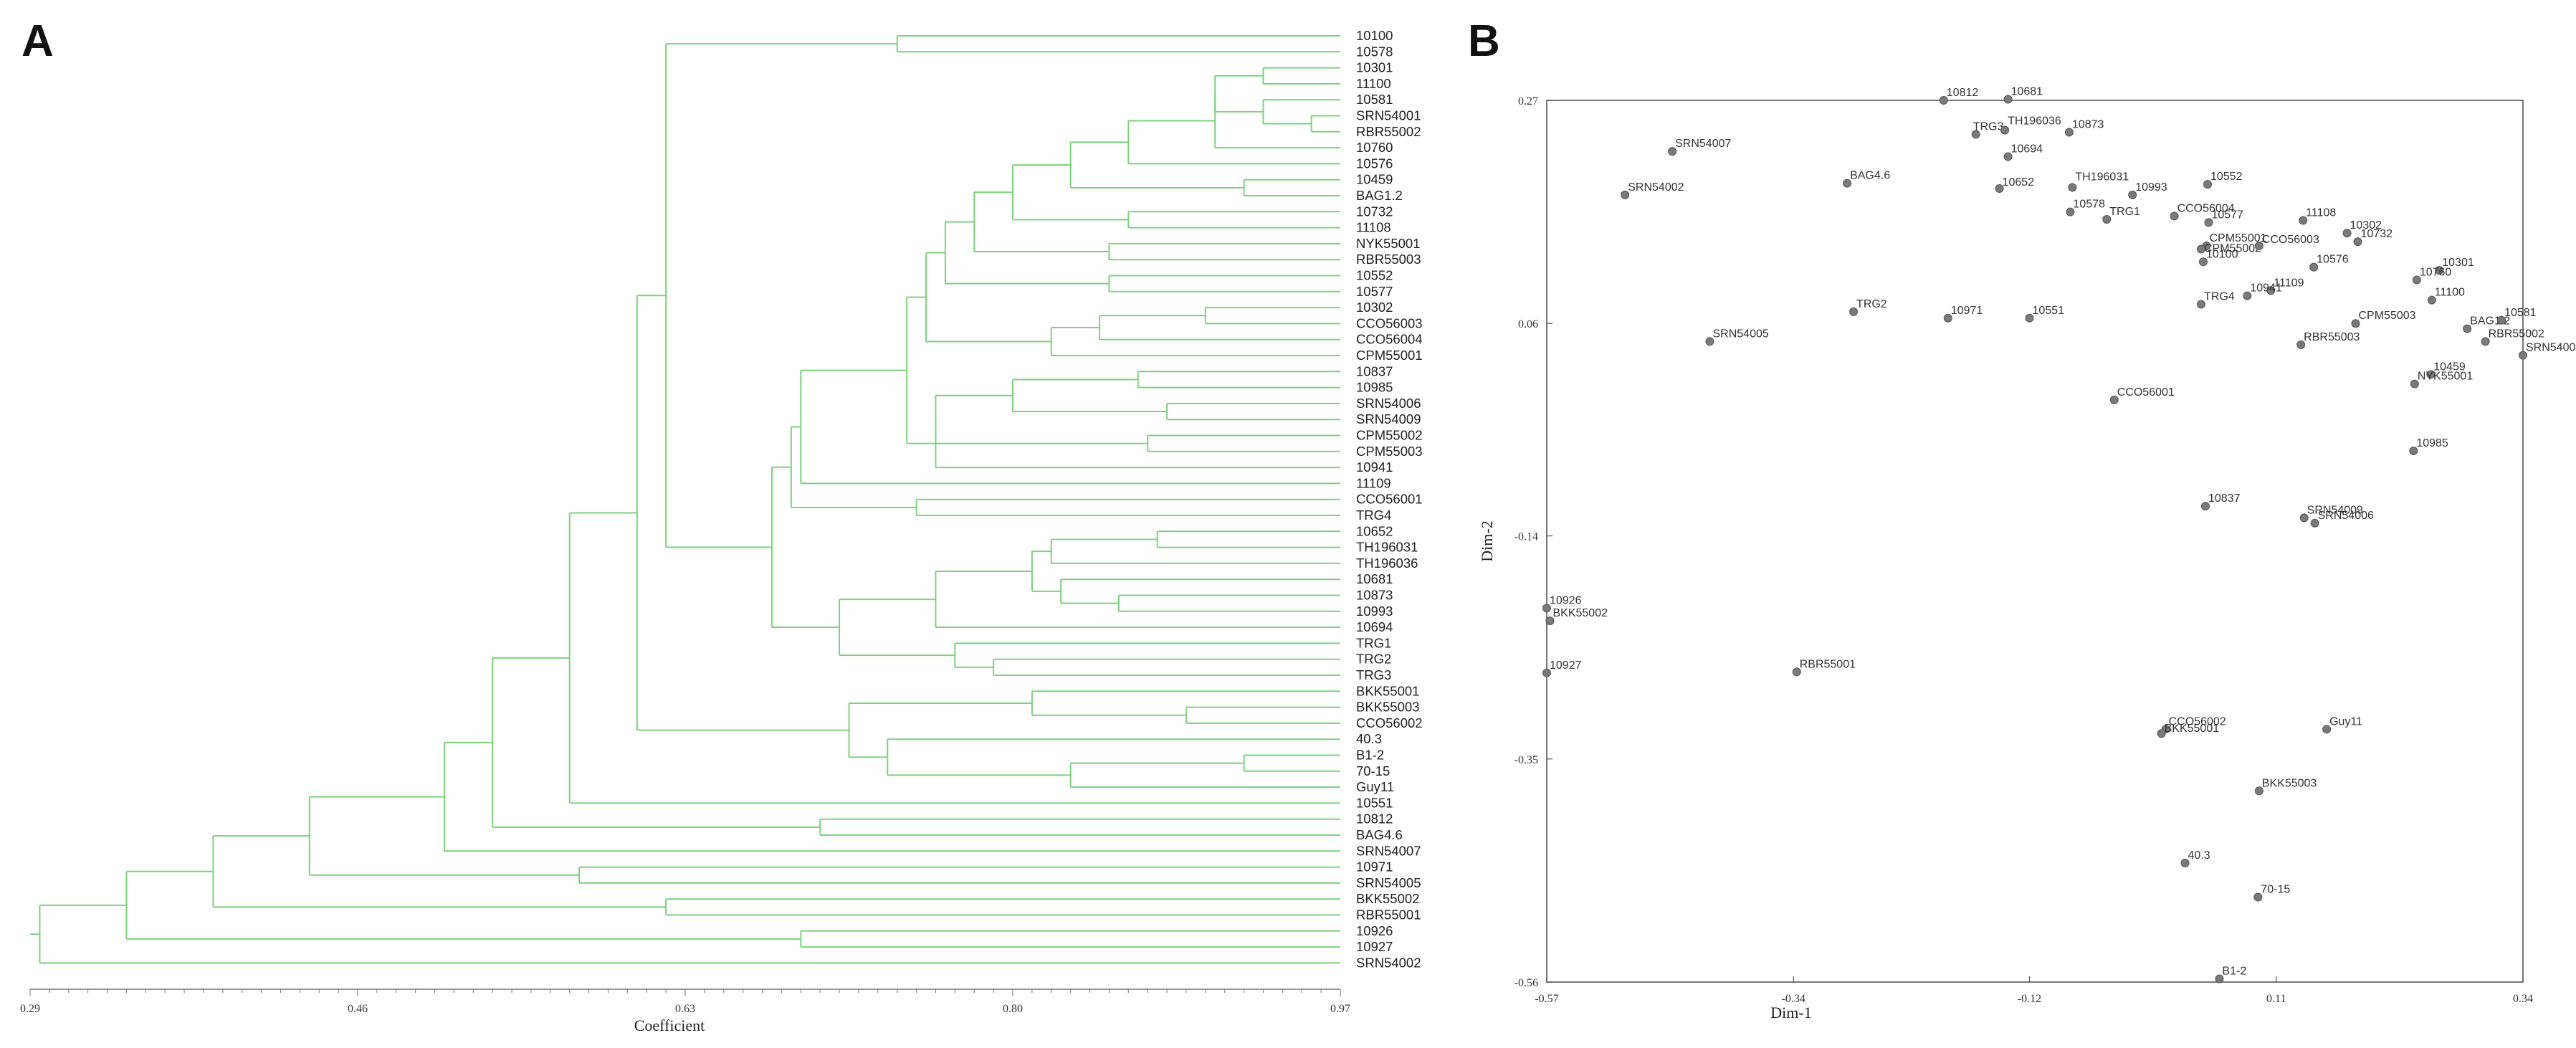 Image resolution: width=2576 pixels, height=1048 pixels. I want to click on point-label: 10459, so click(2449, 367).